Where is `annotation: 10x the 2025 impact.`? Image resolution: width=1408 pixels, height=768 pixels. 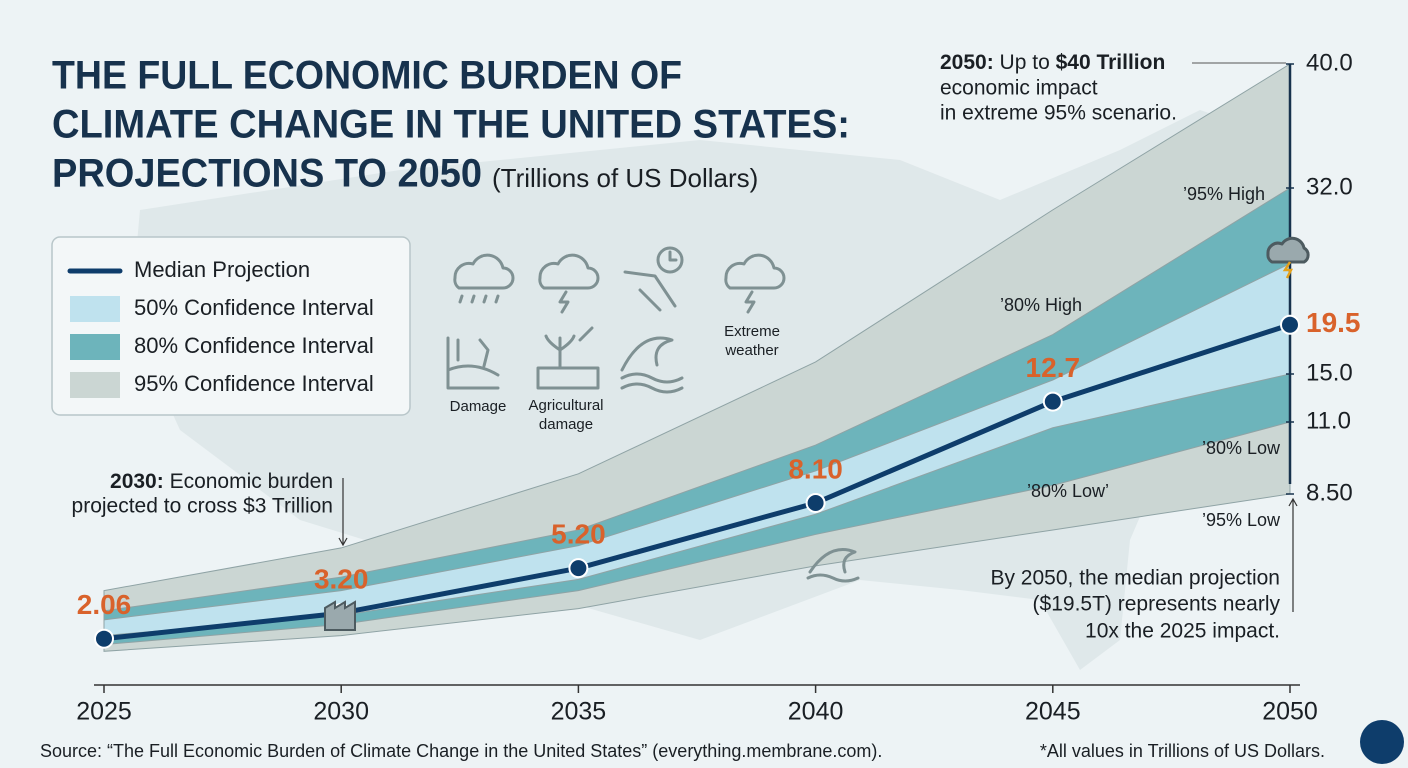 annotation: 10x the 2025 impact. is located at coordinates (1182, 631).